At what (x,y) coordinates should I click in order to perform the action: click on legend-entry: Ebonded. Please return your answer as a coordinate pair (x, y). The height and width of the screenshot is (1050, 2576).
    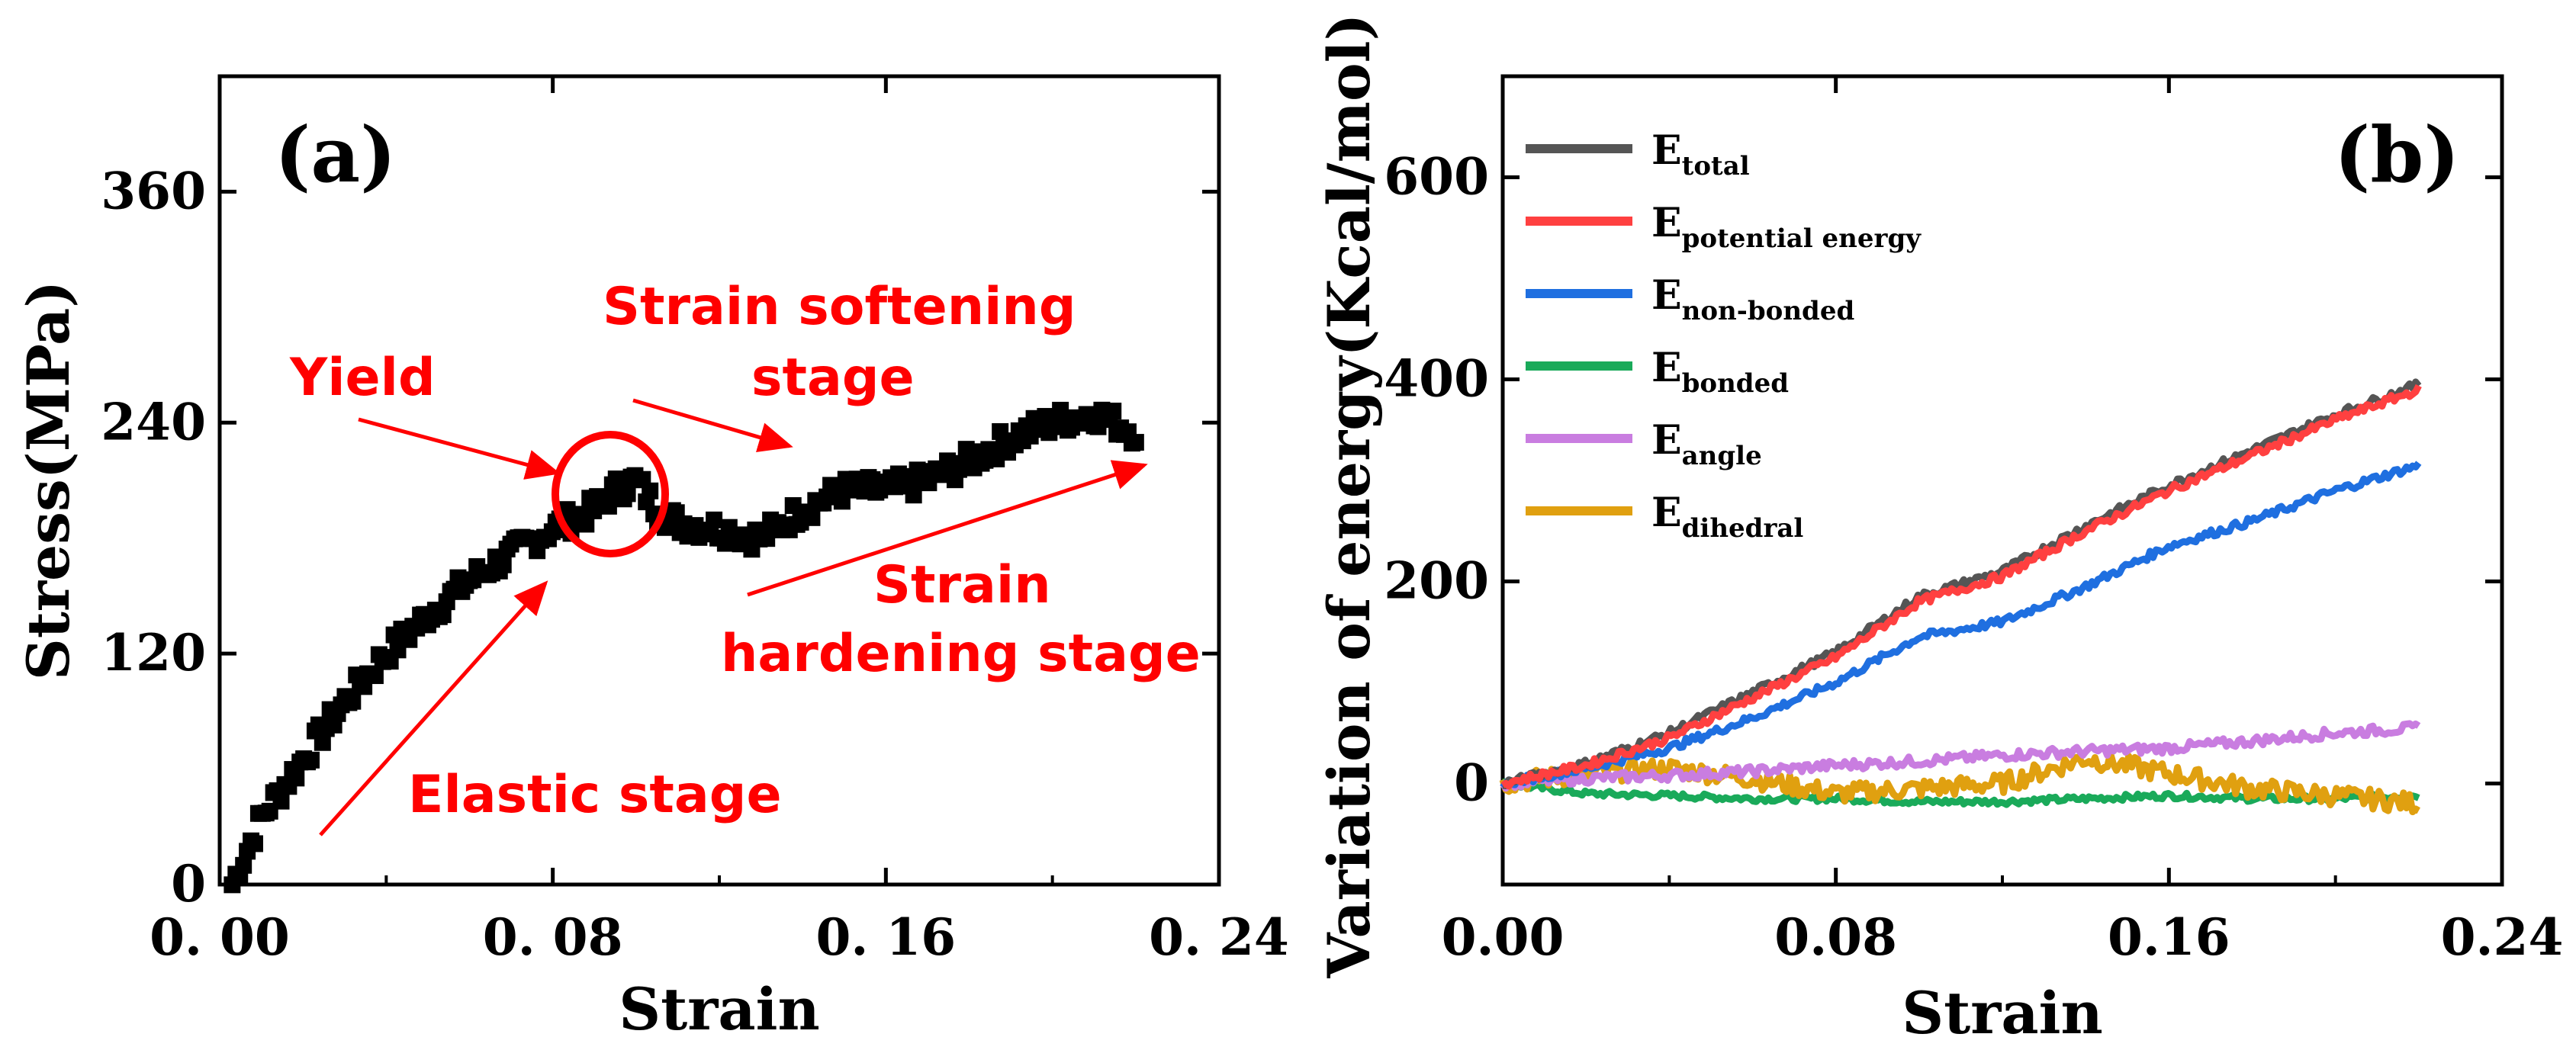
    Looking at the image, I should click on (1720, 372).